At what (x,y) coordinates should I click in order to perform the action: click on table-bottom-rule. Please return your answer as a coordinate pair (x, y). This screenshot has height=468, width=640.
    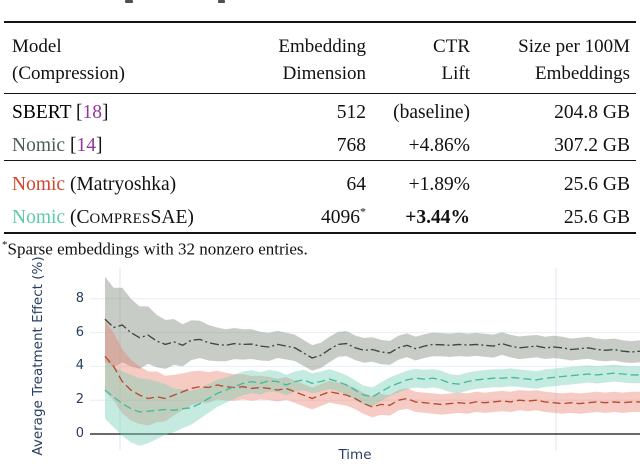
    Looking at the image, I should click on (320, 232).